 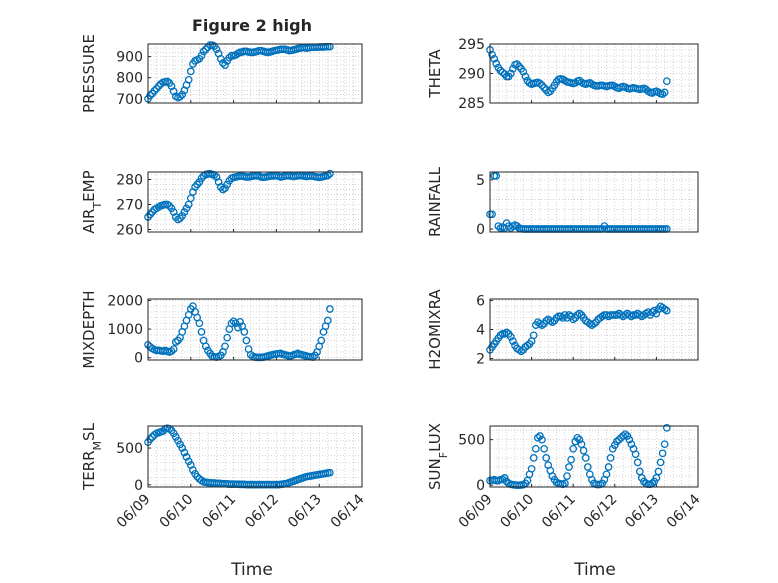 I want to click on panel-rainfall: 0 5 RAINFALL, so click(x=562, y=202).